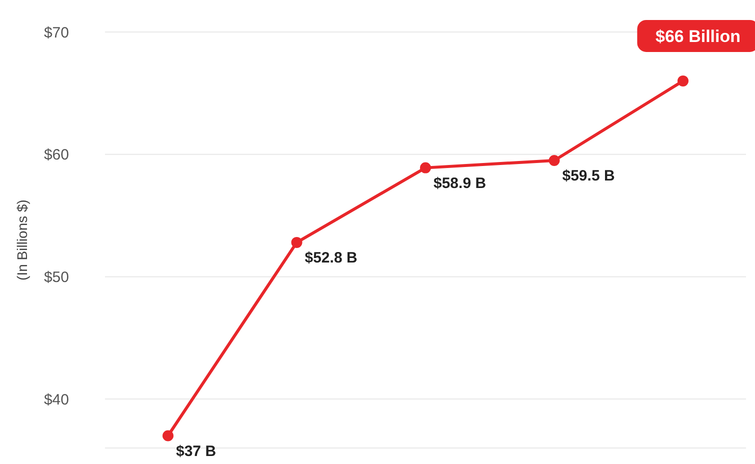 Image resolution: width=755 pixels, height=464 pixels. Describe the element at coordinates (460, 183) in the screenshot. I see `data-label: $58.9 B` at that location.